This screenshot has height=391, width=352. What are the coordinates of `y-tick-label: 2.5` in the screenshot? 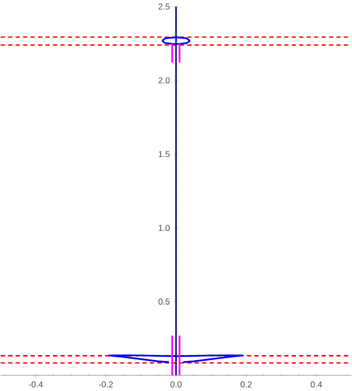 It's located at (164, 7).